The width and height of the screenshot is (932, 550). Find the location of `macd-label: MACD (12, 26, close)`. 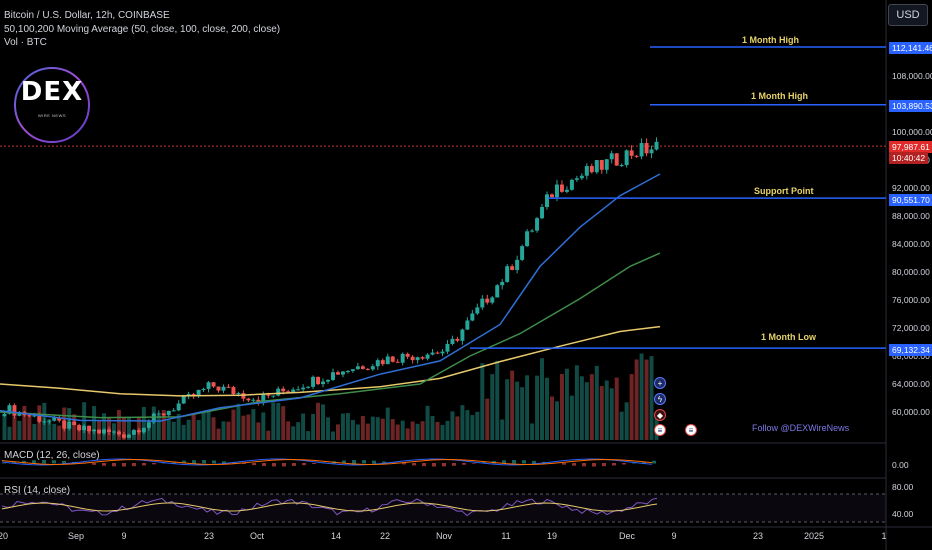

macd-label: MACD (12, 26, close) is located at coordinates (52, 455).